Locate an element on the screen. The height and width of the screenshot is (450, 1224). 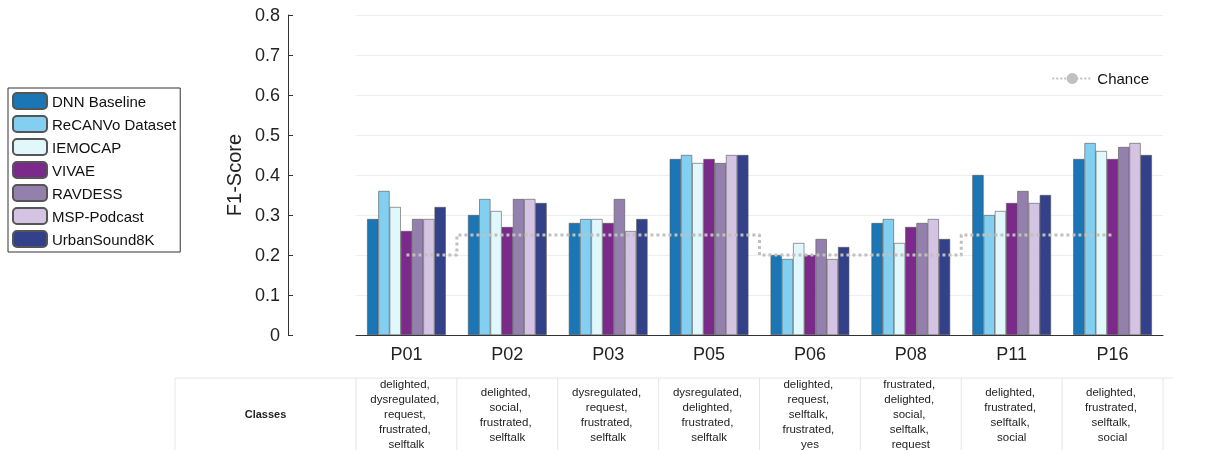
text: Classes is located at coordinates (265, 414).